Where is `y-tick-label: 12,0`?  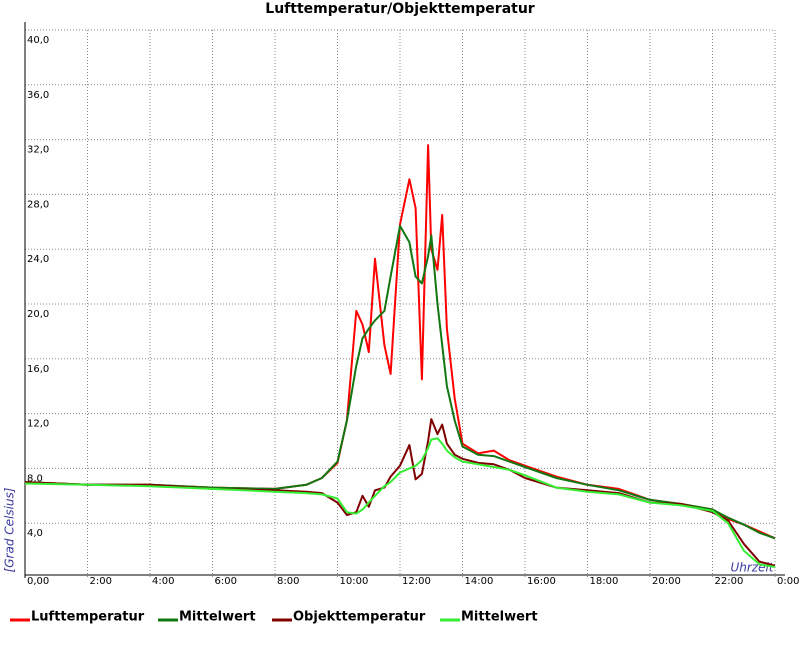
y-tick-label: 12,0 is located at coordinates (38, 424).